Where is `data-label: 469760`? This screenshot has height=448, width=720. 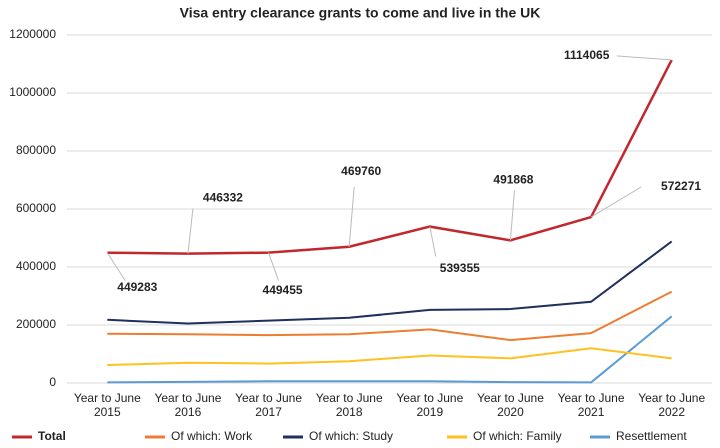
data-label: 469760 is located at coordinates (361, 171).